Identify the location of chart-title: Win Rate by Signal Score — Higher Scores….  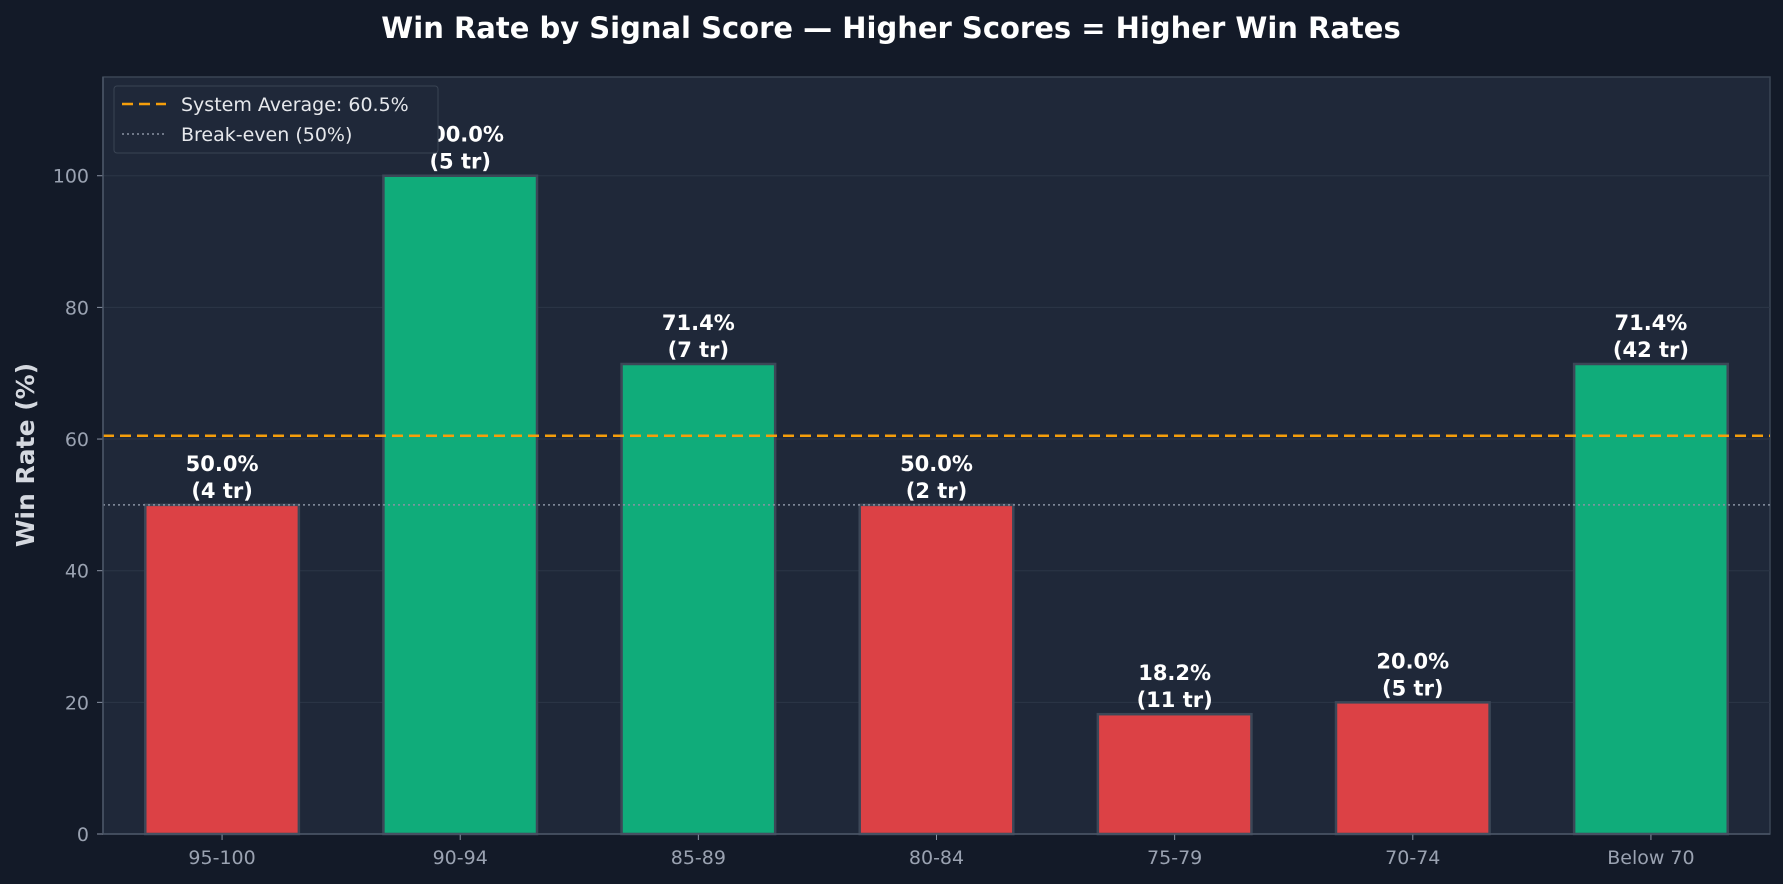
(890, 28).